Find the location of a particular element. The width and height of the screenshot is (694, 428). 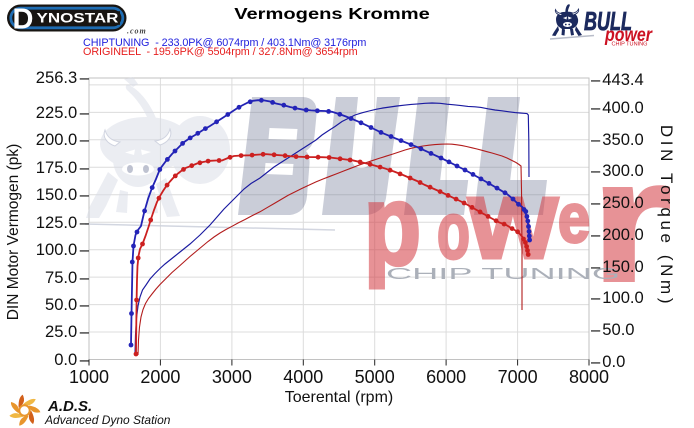

svg-text: w is located at coordinates (513, 219).